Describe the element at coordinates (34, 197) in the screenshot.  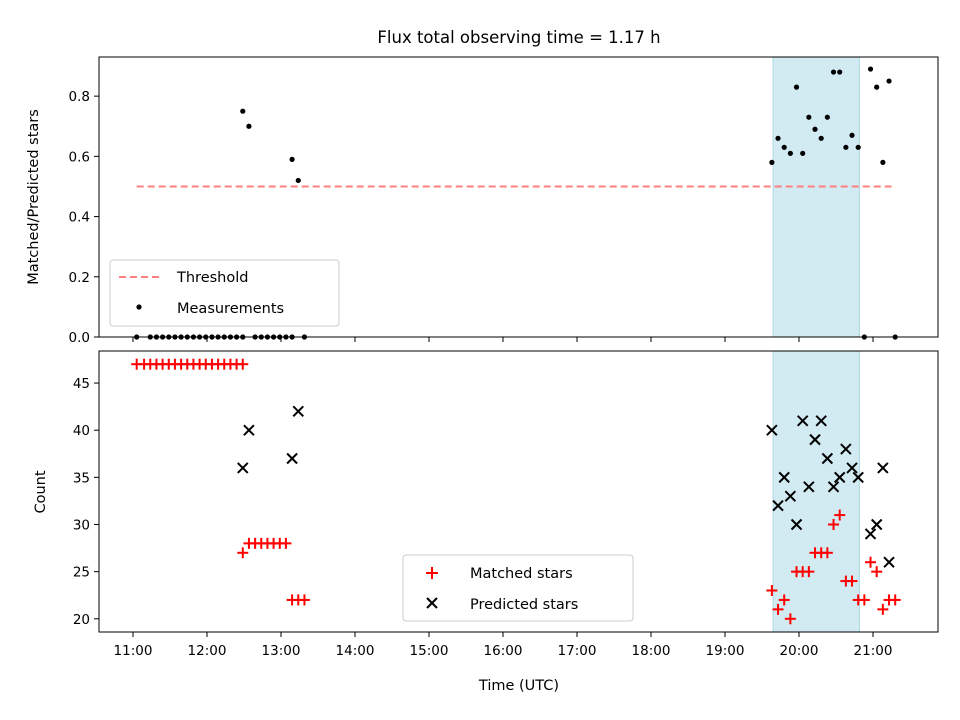
I see `top-y-axis-title: Matched/Predicted stars` at that location.